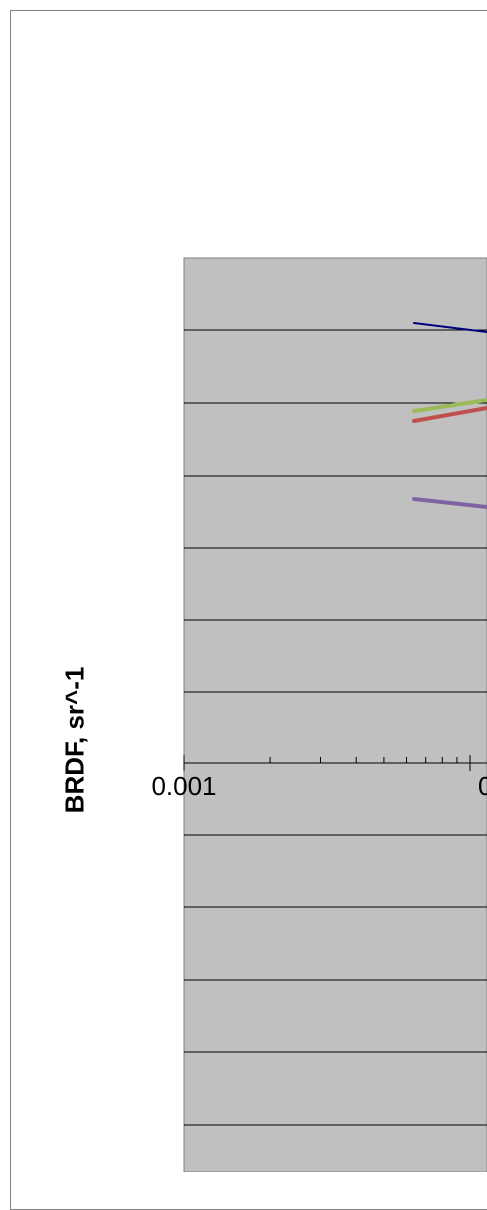 This screenshot has height=1210, width=487. I want to click on series-lines, so click(449, 415).